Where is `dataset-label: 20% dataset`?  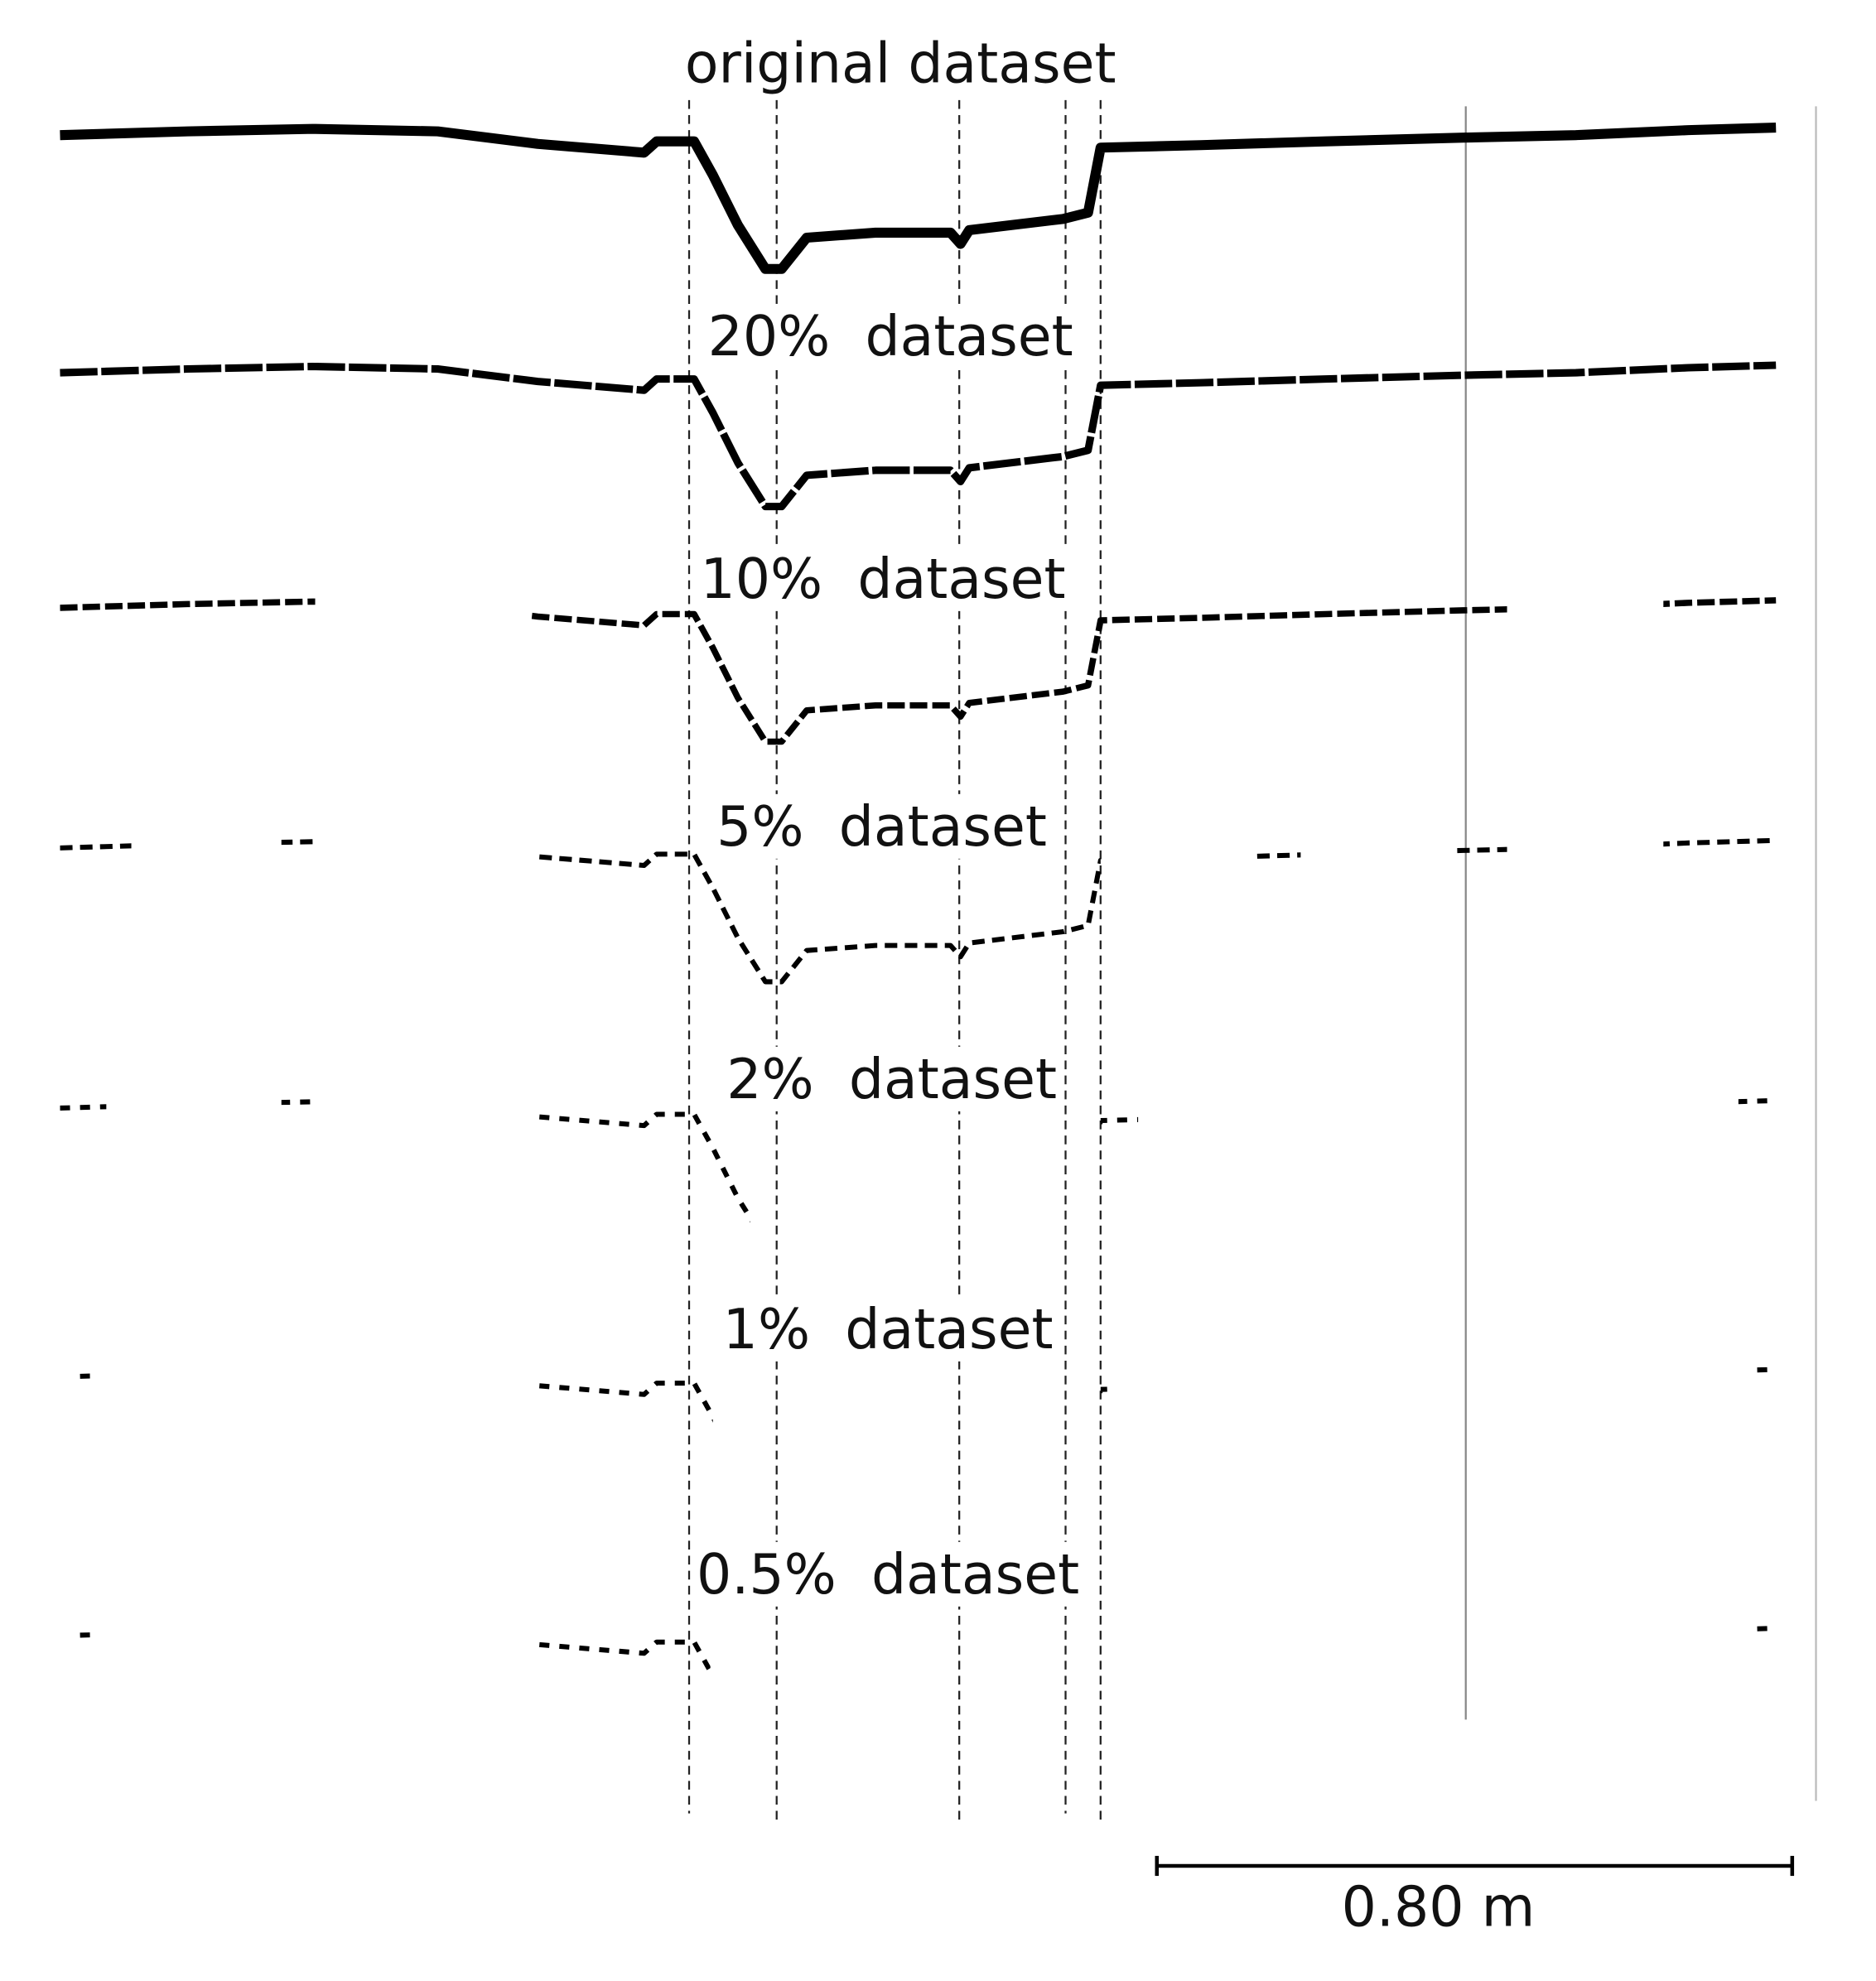 dataset-label: 20% dataset is located at coordinates (890, 336).